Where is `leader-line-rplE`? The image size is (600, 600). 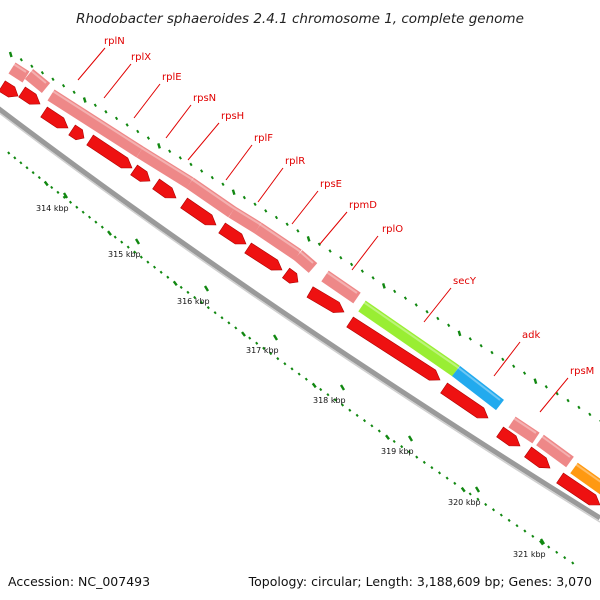 leader-line-rplE is located at coordinates (147, 101).